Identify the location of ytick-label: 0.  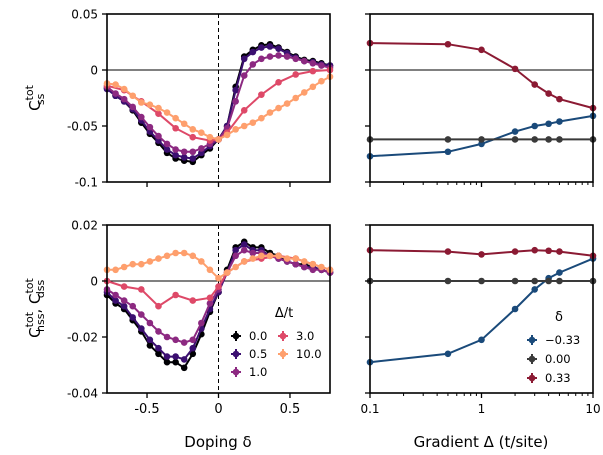
(94, 282).